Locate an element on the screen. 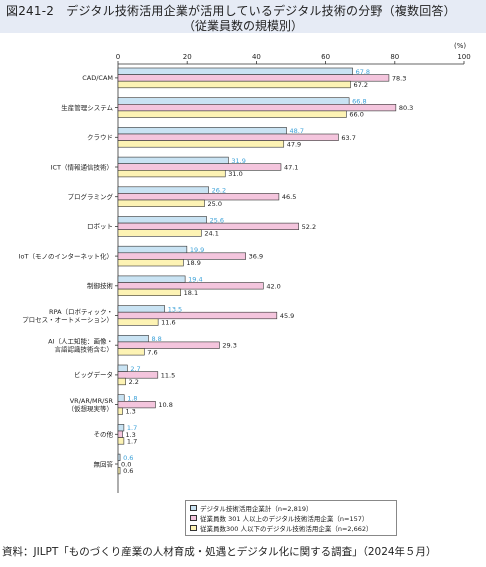  data-label: 2.2 is located at coordinates (134, 382).